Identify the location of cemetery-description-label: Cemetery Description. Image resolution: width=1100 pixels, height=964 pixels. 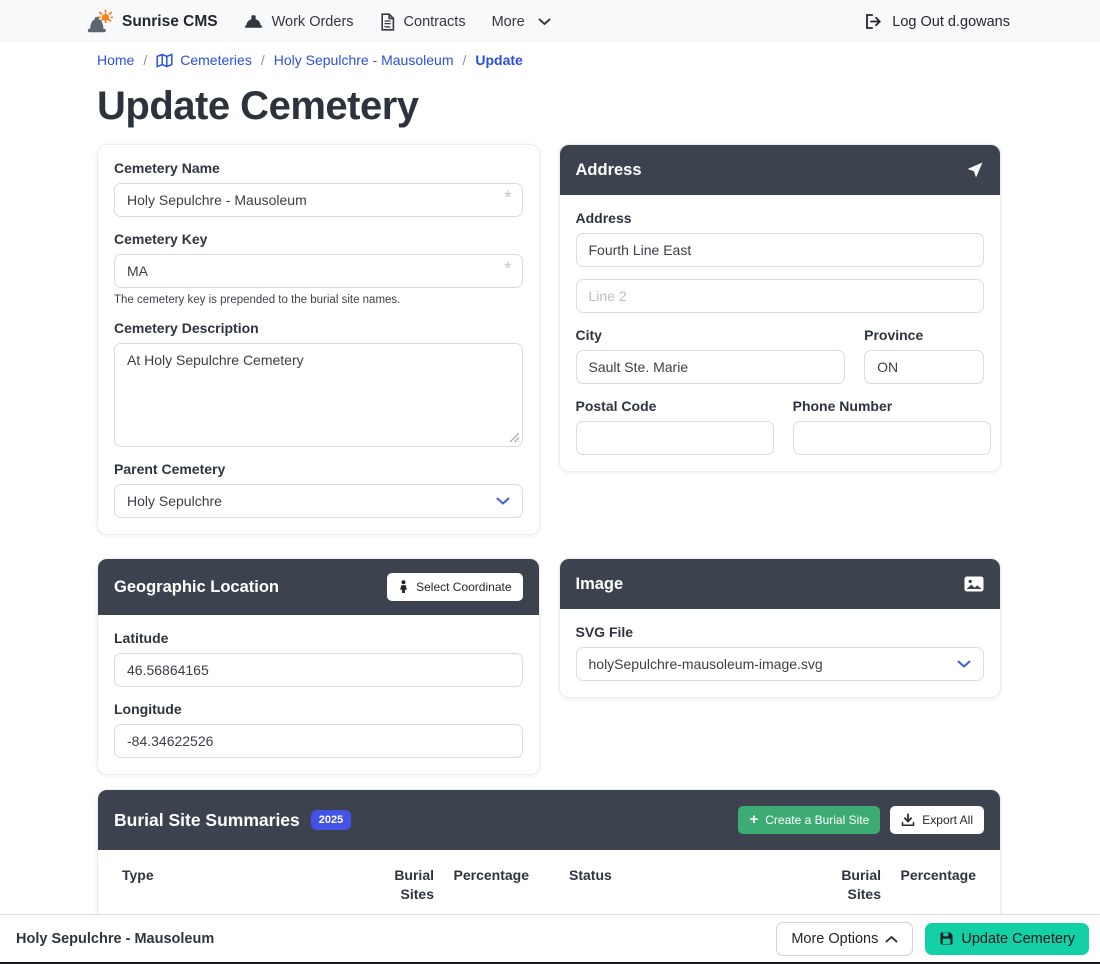
(186, 328).